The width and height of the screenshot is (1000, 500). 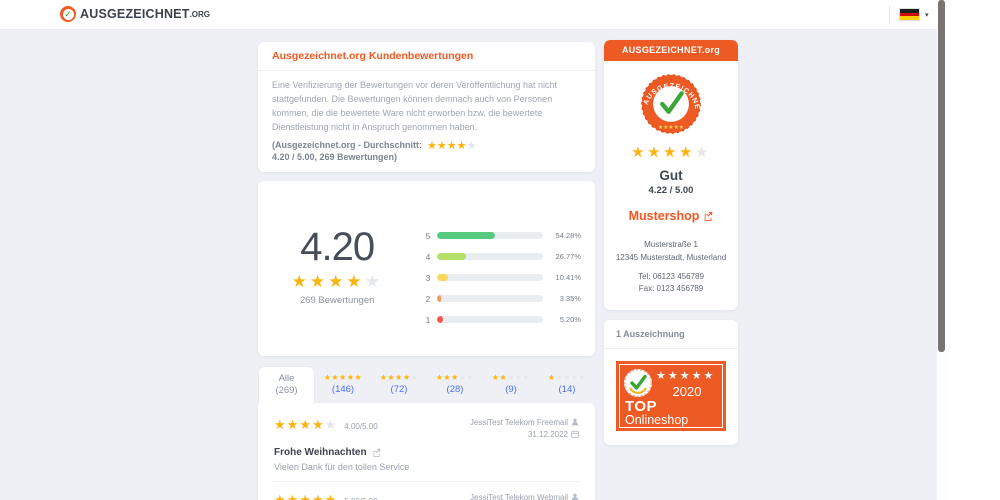 I want to click on shop-link: Mustershop, so click(x=671, y=216).